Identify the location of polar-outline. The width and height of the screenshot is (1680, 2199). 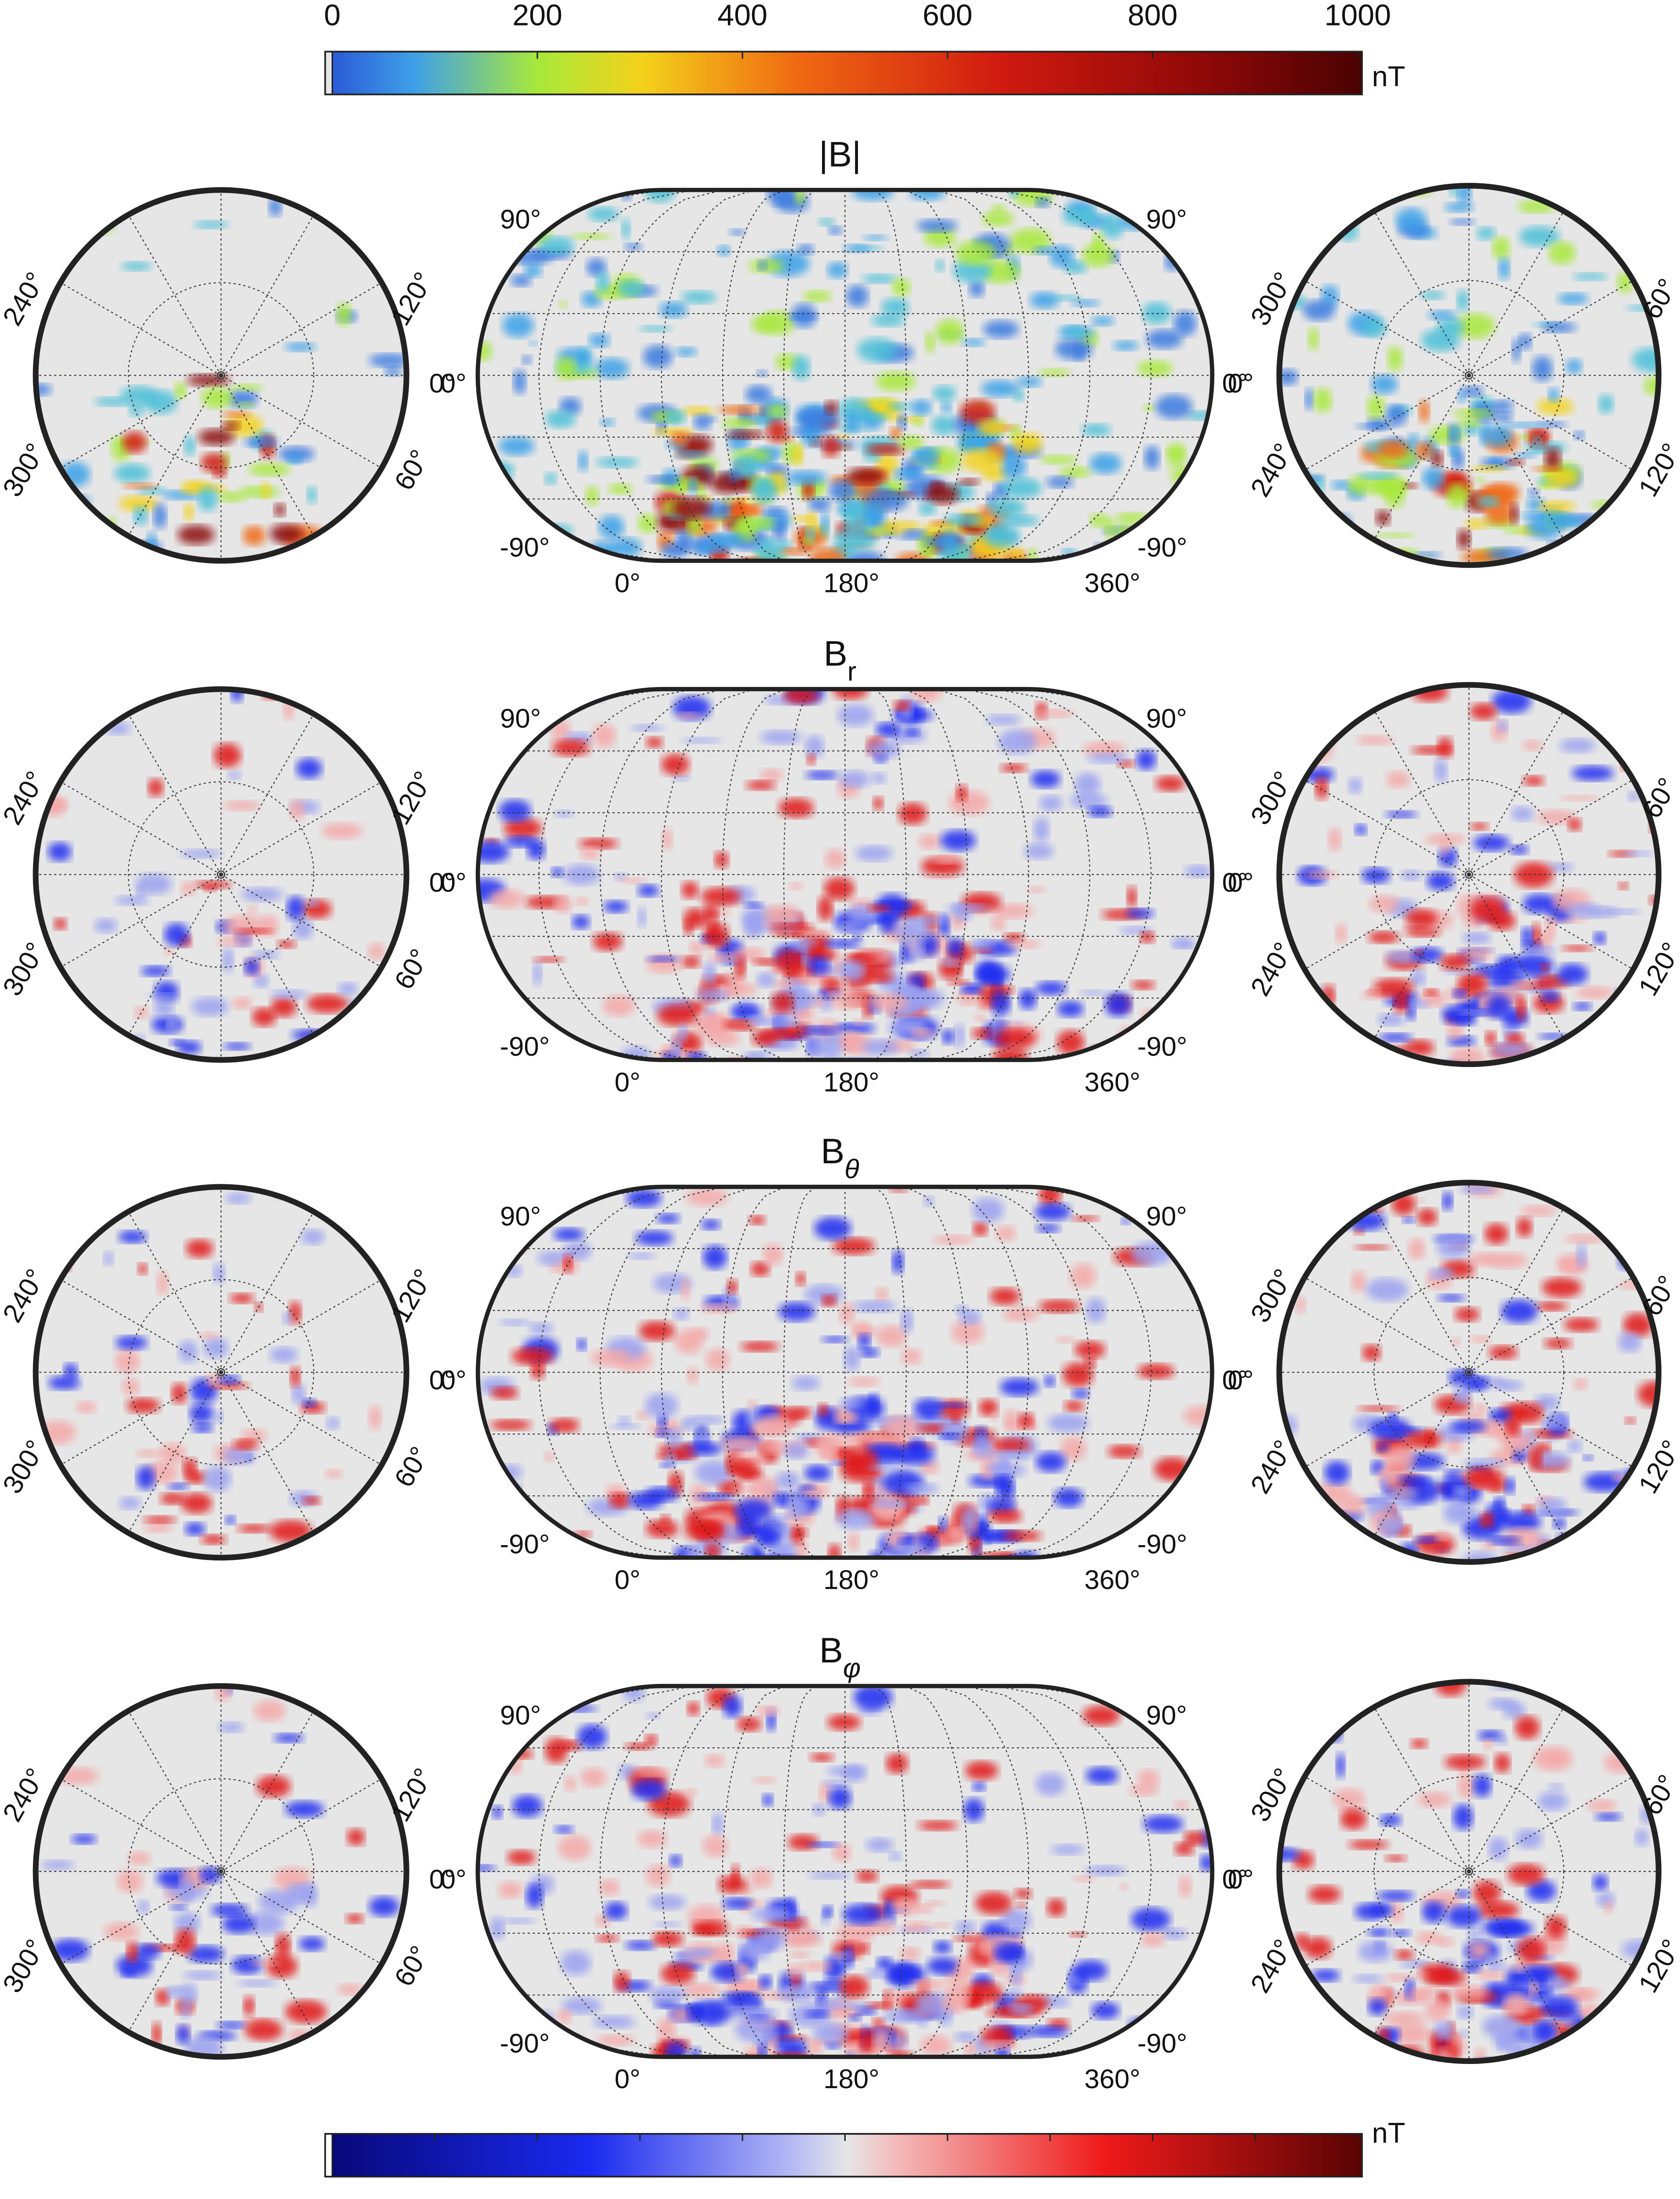
(221, 1372).